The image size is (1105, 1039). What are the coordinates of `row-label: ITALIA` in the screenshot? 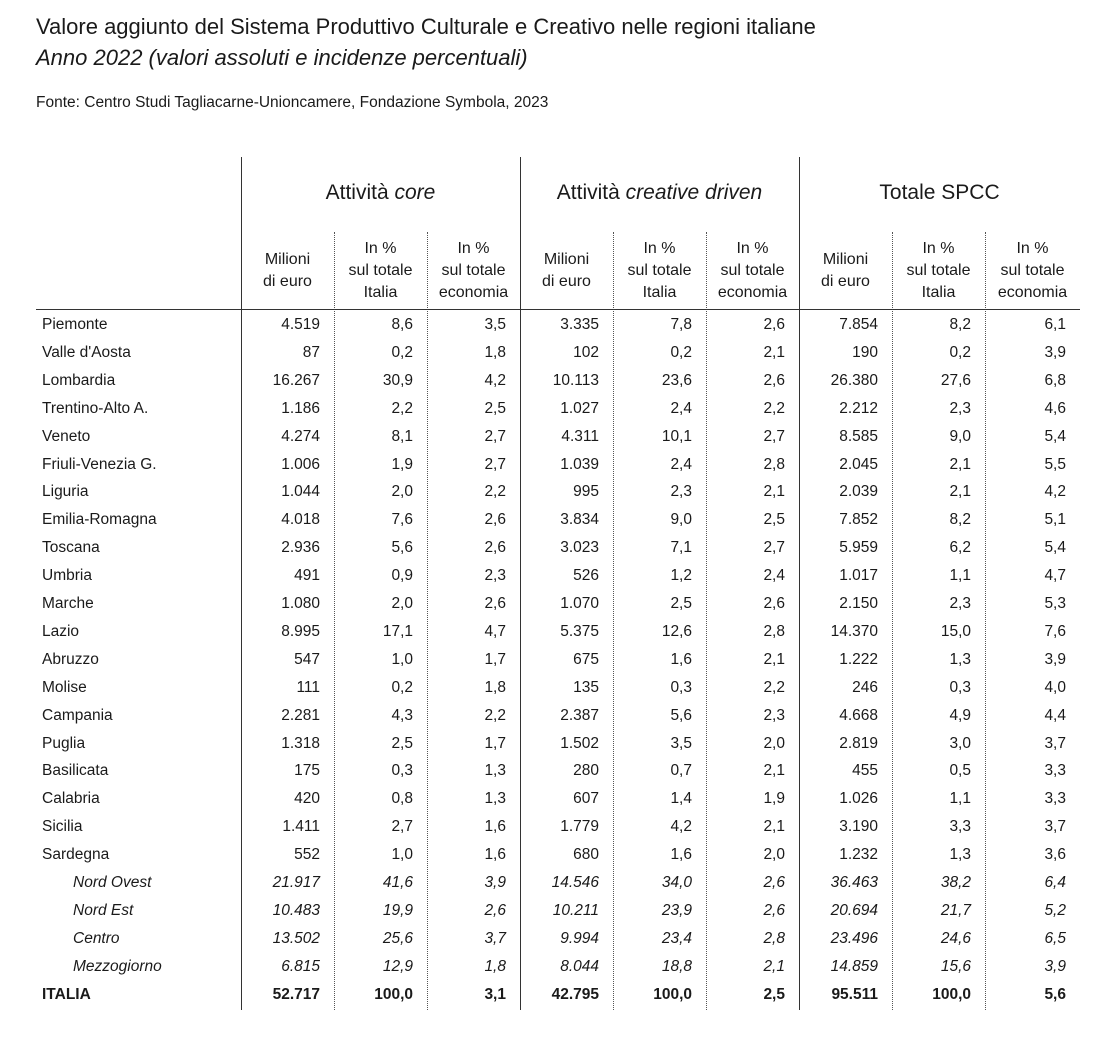 It's located at (66, 994).